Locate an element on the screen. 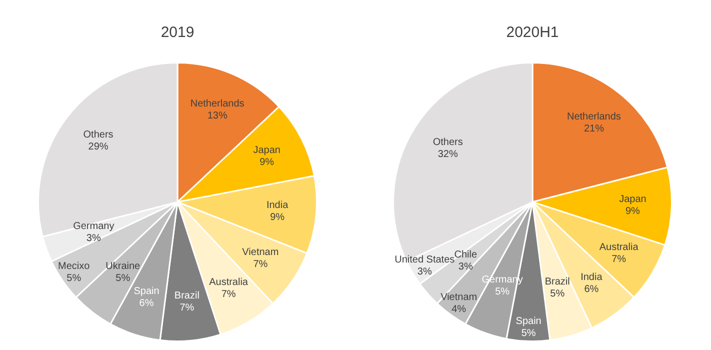 Image resolution: width=711 pixels, height=350 pixels. chart-title: 2019 is located at coordinates (177, 33).